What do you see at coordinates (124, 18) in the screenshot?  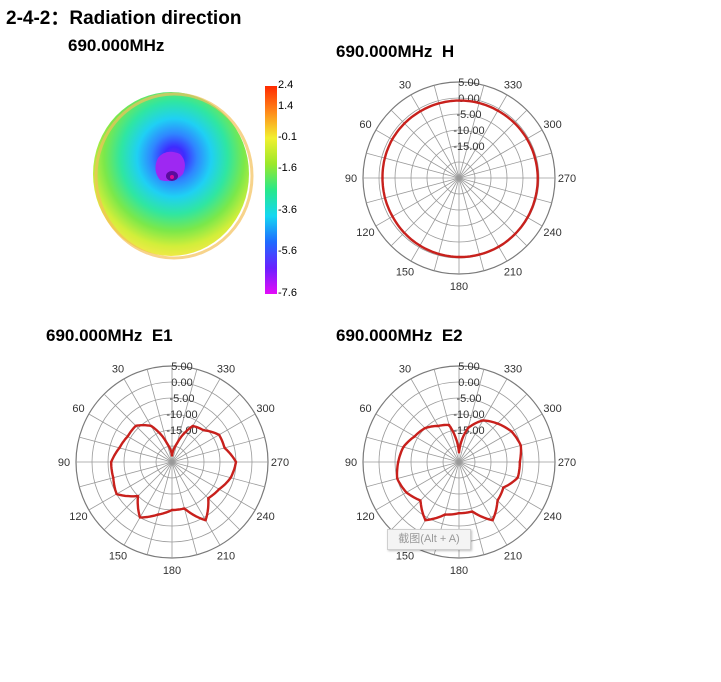 I see `page-title: 2-4-2：Radiation direction` at bounding box center [124, 18].